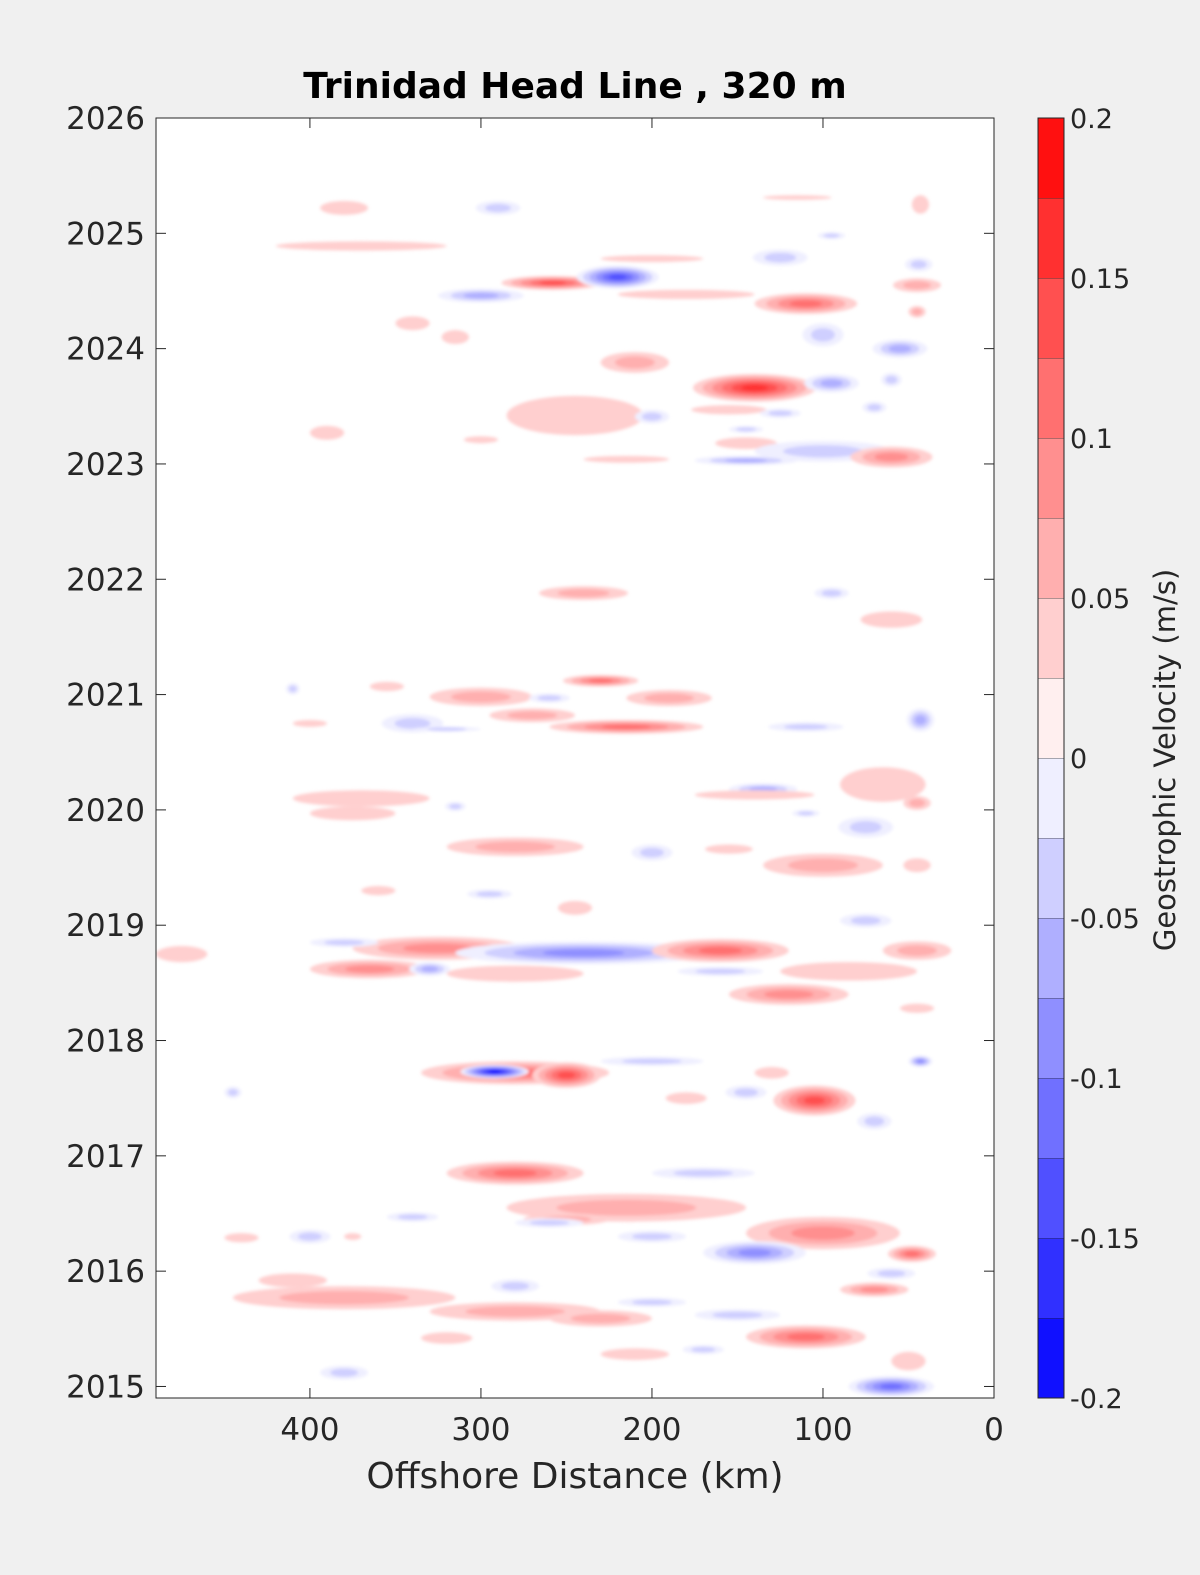  I want to click on colorbar-tick-label: 0.1, so click(1091, 439).